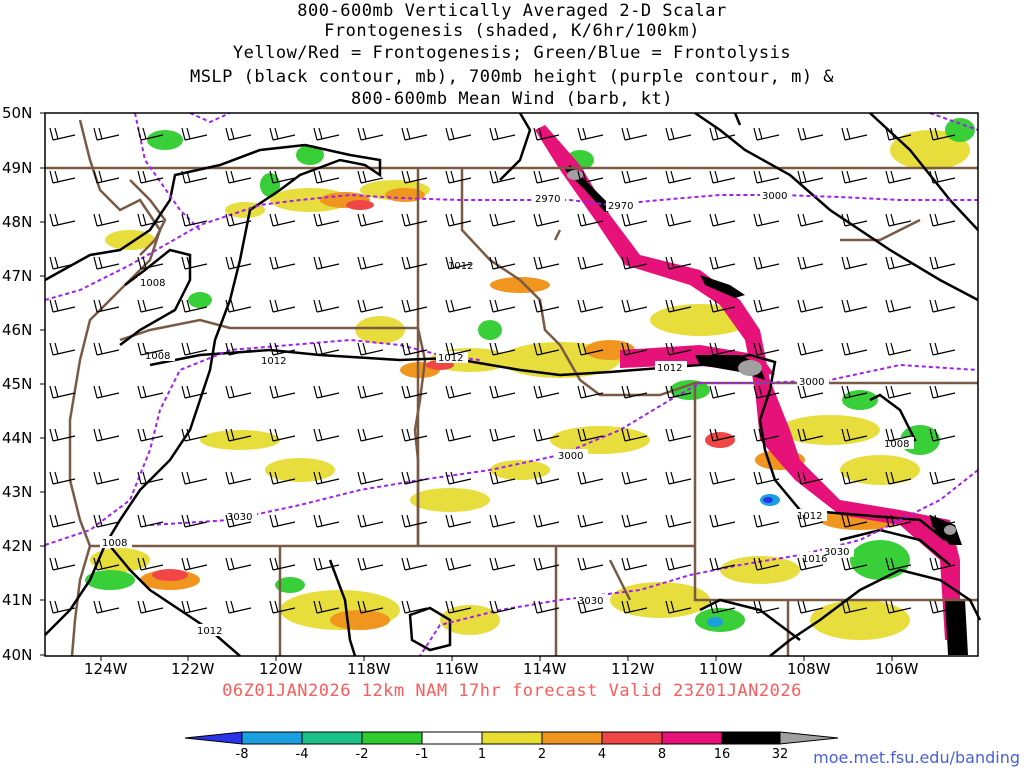 The height and width of the screenshot is (768, 1024). What do you see at coordinates (602, 754) in the screenshot?
I see `colorbar-label: 4` at bounding box center [602, 754].